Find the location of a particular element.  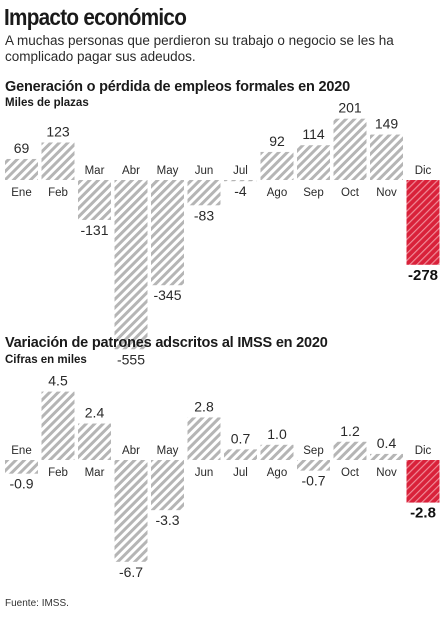

value-label-nov: 149 is located at coordinates (387, 124).